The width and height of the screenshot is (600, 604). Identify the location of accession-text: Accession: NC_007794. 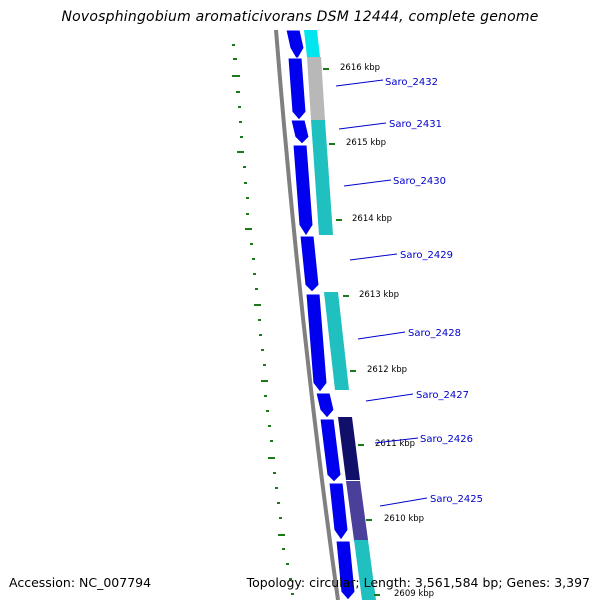
(80, 582).